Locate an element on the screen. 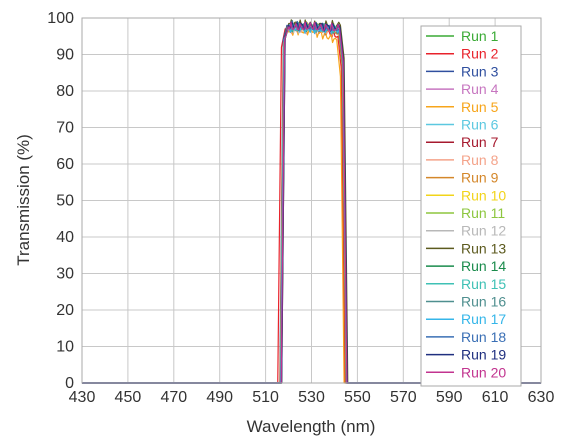 The height and width of the screenshot is (442, 563). y-tick-label: 30 is located at coordinates (65, 274).